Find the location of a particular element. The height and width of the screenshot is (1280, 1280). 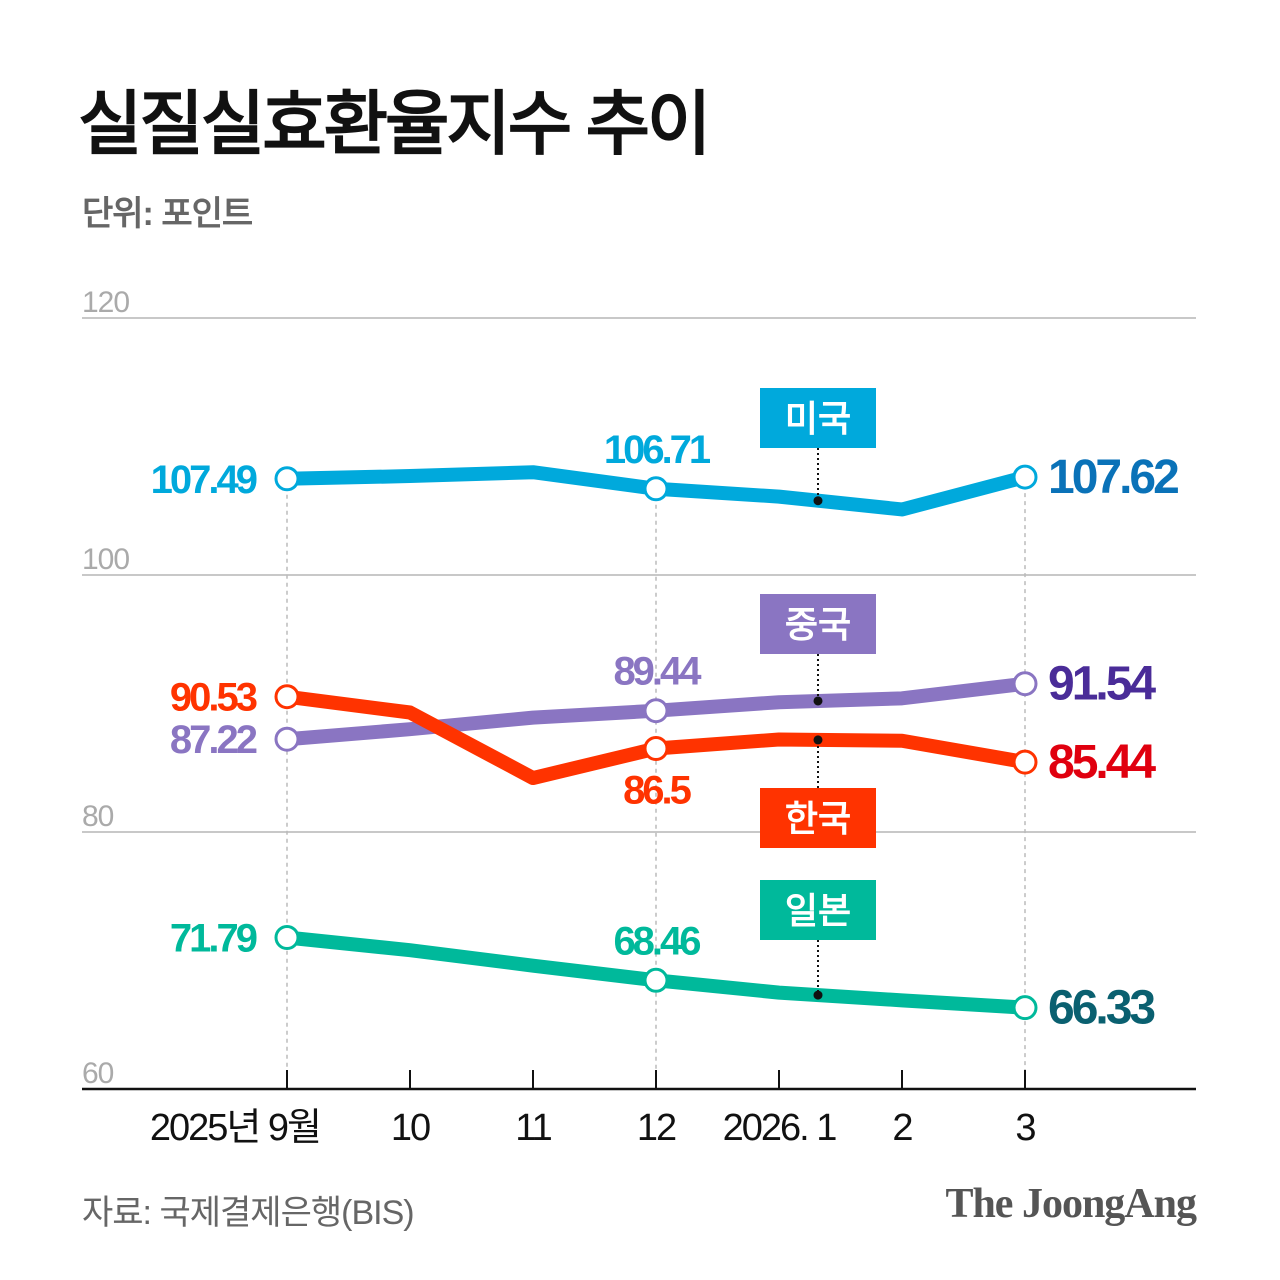

data-label: 107.49 is located at coordinates (204, 480).